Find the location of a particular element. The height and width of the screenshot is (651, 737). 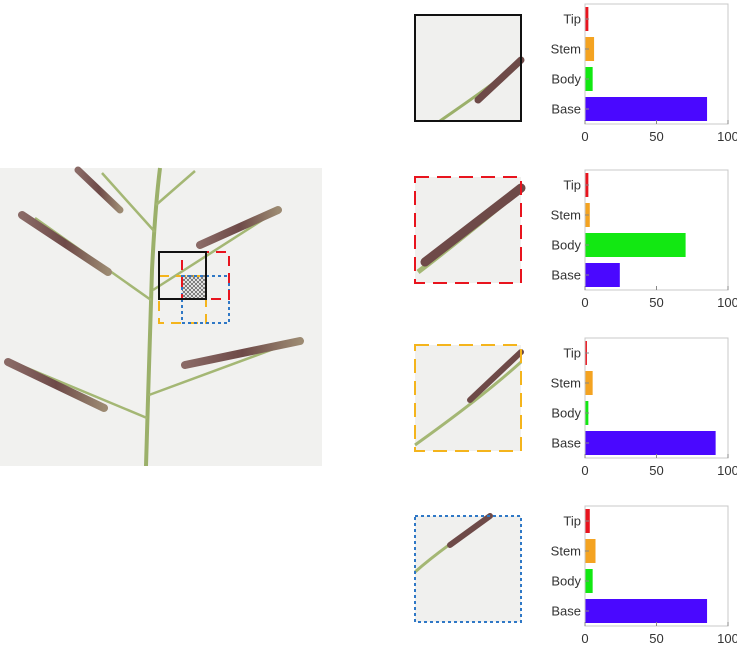

spike-left is located at coordinates (65, 243).